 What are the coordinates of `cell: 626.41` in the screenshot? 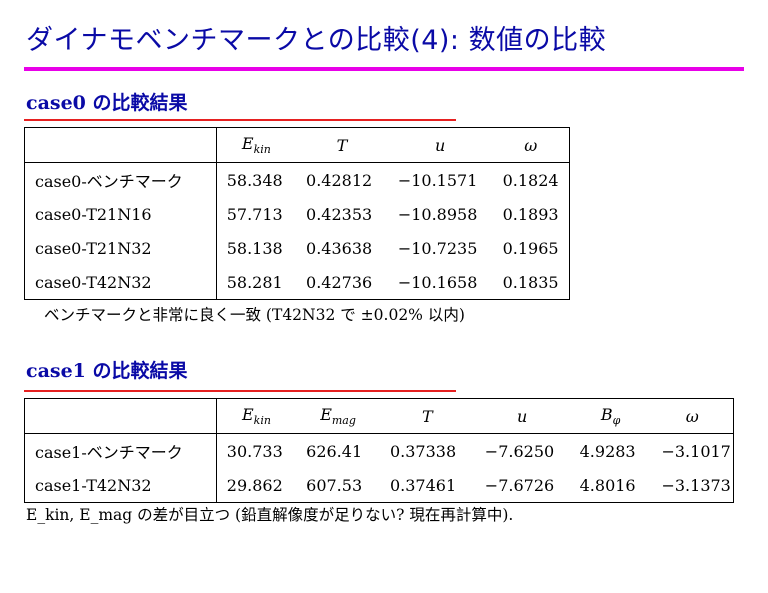 It's located at (334, 451).